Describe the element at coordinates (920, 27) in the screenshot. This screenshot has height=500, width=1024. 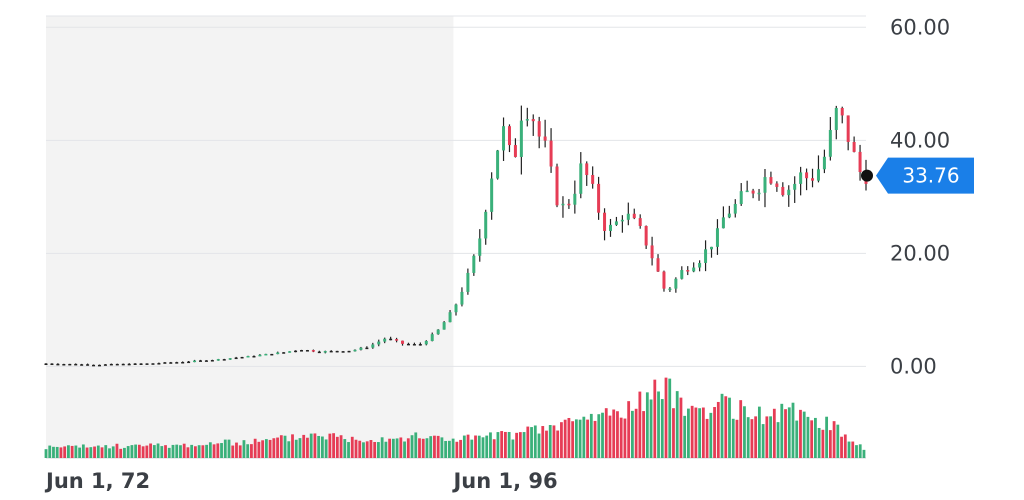
I see `y-tick-label: 60.00` at that location.